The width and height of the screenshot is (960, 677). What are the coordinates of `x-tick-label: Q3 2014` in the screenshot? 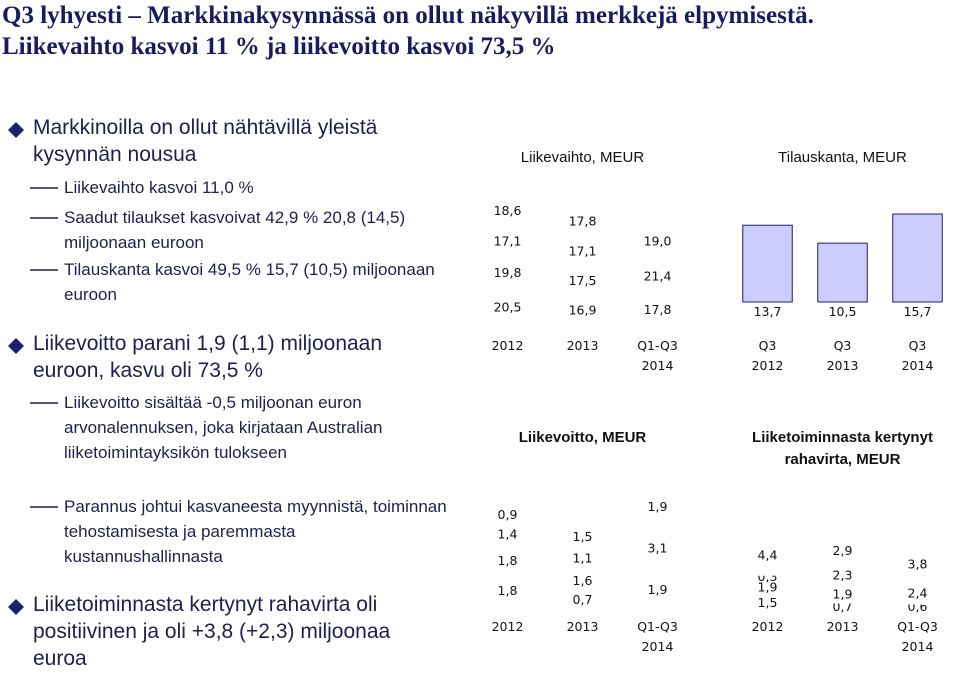 It's located at (918, 355).